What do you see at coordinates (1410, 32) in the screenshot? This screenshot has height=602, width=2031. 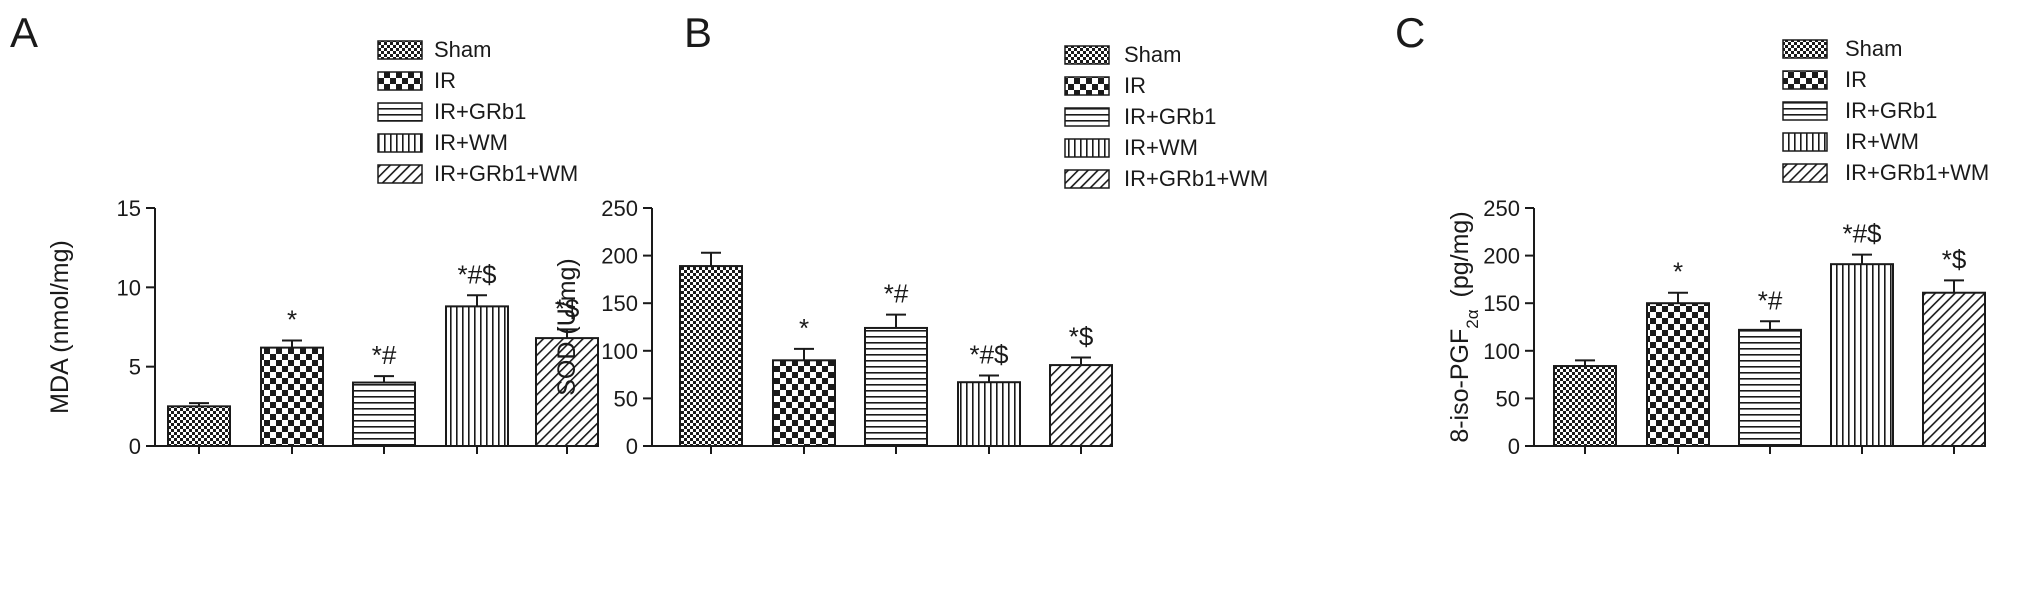 I see `panel-letter: C` at bounding box center [1410, 32].